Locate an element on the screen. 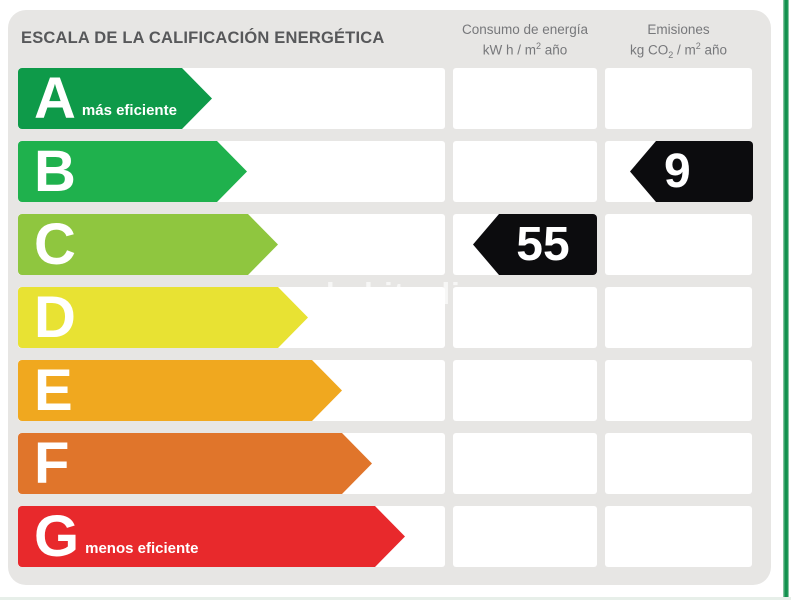  rating-arrow-d: D is located at coordinates (163, 317).